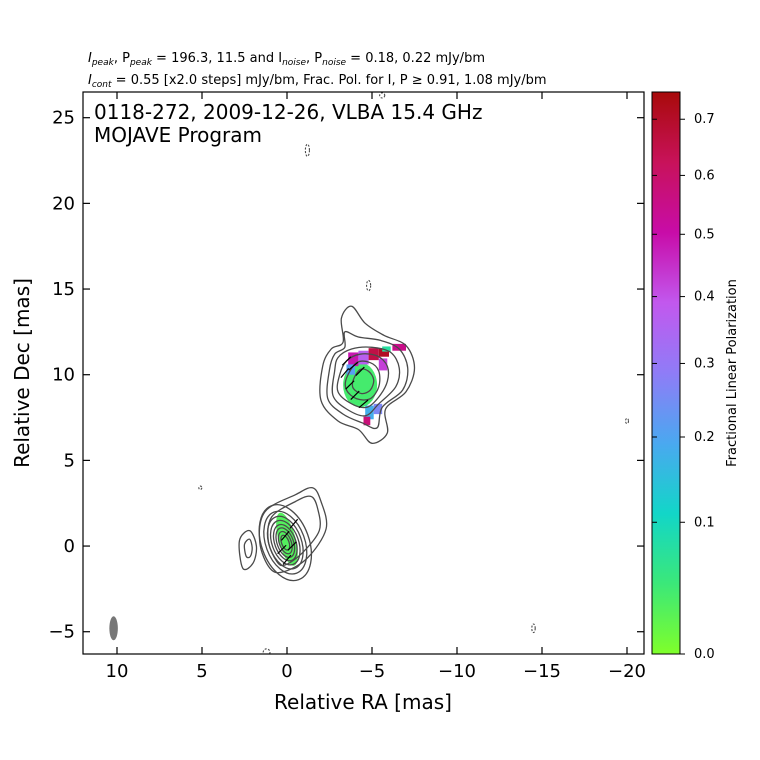  What do you see at coordinates (704, 654) in the screenshot?
I see `colorbar-tick-label: 0.0` at bounding box center [704, 654].